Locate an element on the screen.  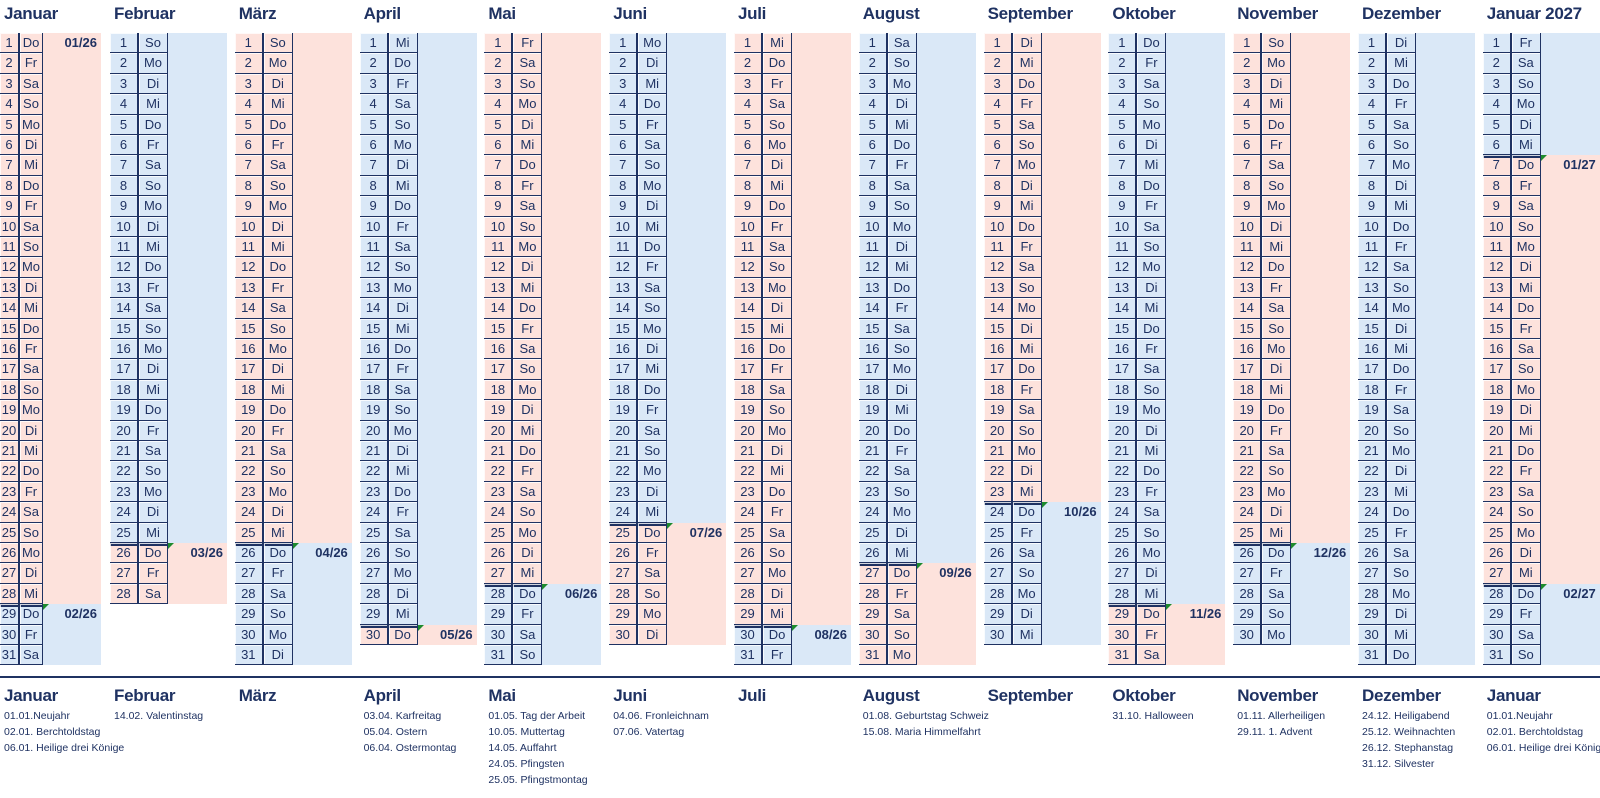
day-row: 15 Mi is located at coordinates (418, 328).